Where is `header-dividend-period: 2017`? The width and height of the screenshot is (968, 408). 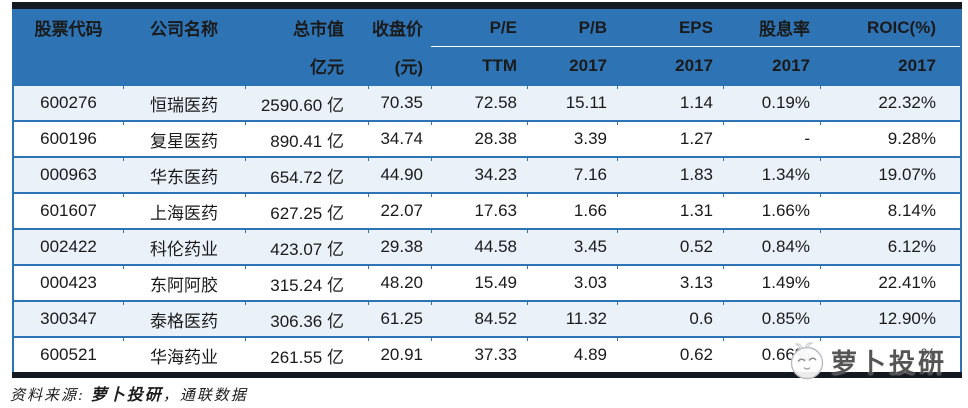
header-dividend-period: 2017 is located at coordinates (771, 65).